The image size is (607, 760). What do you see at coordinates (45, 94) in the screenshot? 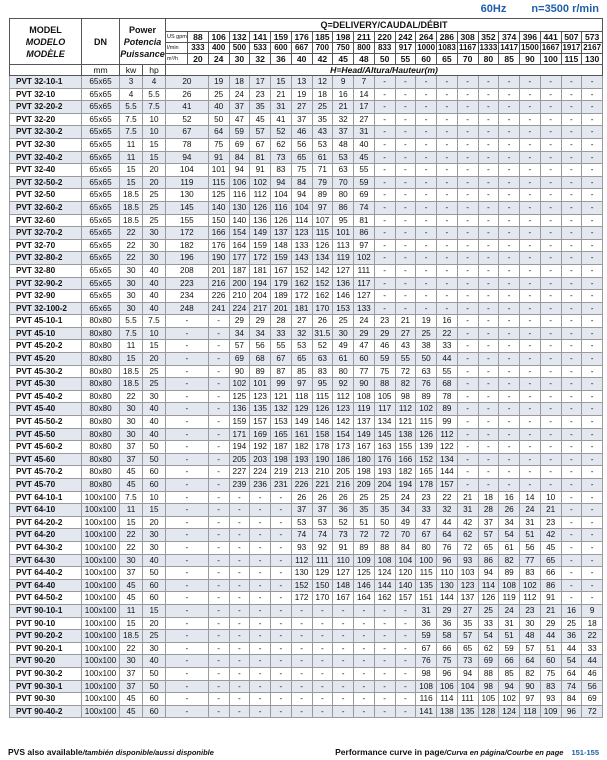
I see `model-cell: PVT 32-10` at bounding box center [45, 94].